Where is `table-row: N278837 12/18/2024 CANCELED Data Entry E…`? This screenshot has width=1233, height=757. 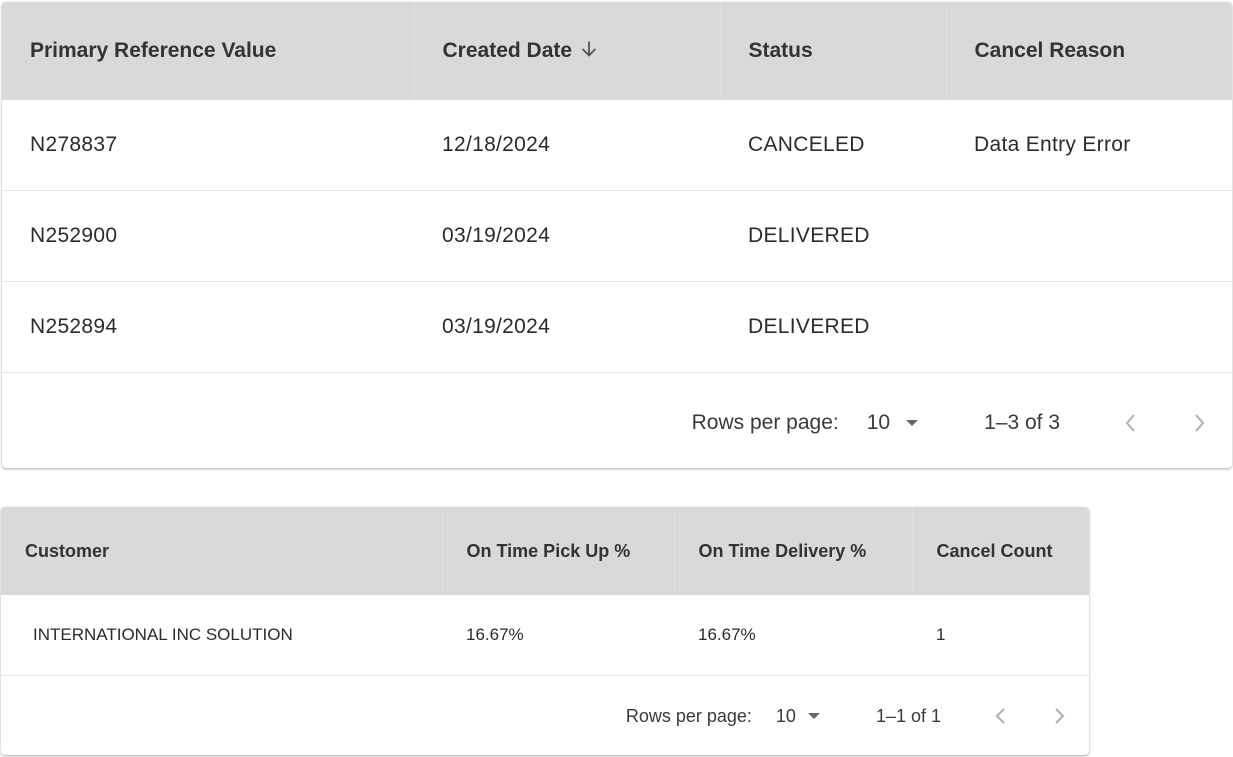 table-row: N278837 12/18/2024 CANCELED Data Entry E… is located at coordinates (617, 145).